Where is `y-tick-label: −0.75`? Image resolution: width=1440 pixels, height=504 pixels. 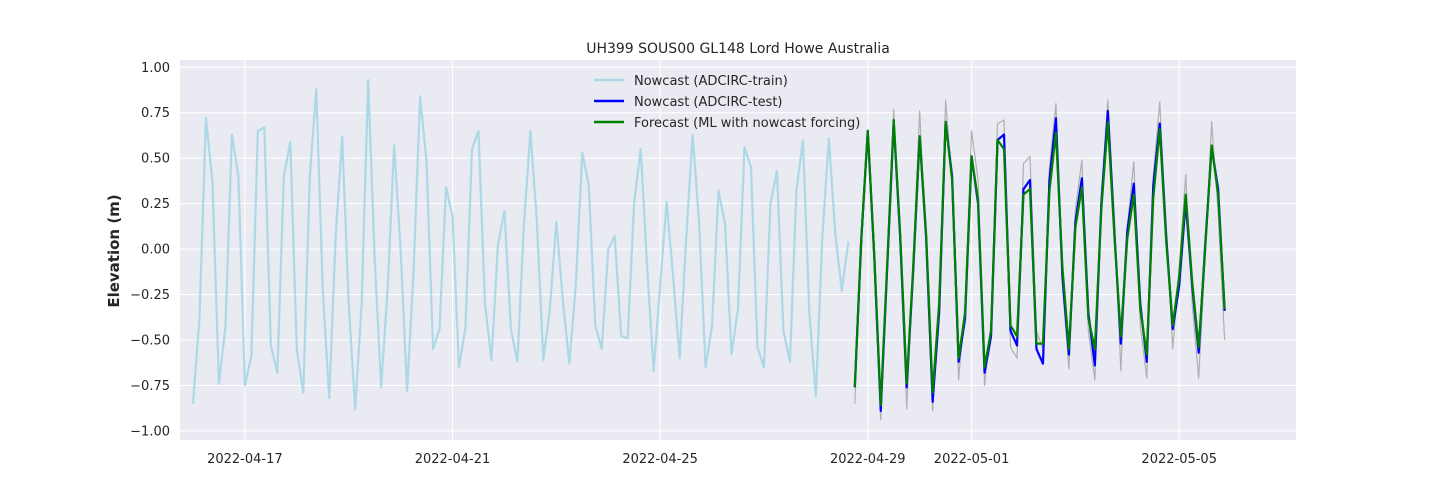 y-tick-label: −0.75 is located at coordinates (150, 386).